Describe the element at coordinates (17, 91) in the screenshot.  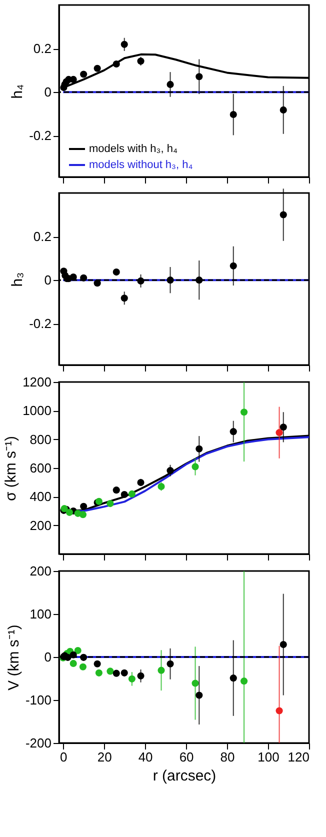
I see `y-axis-title: h₄` at that location.